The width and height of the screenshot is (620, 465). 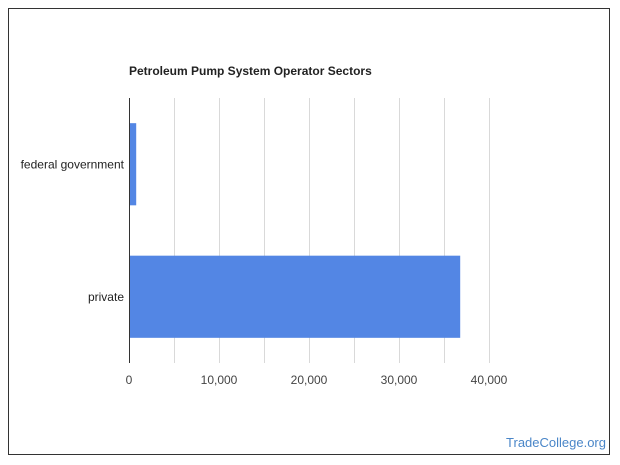 I want to click on x-tick-label: 20,000, so click(x=309, y=380).